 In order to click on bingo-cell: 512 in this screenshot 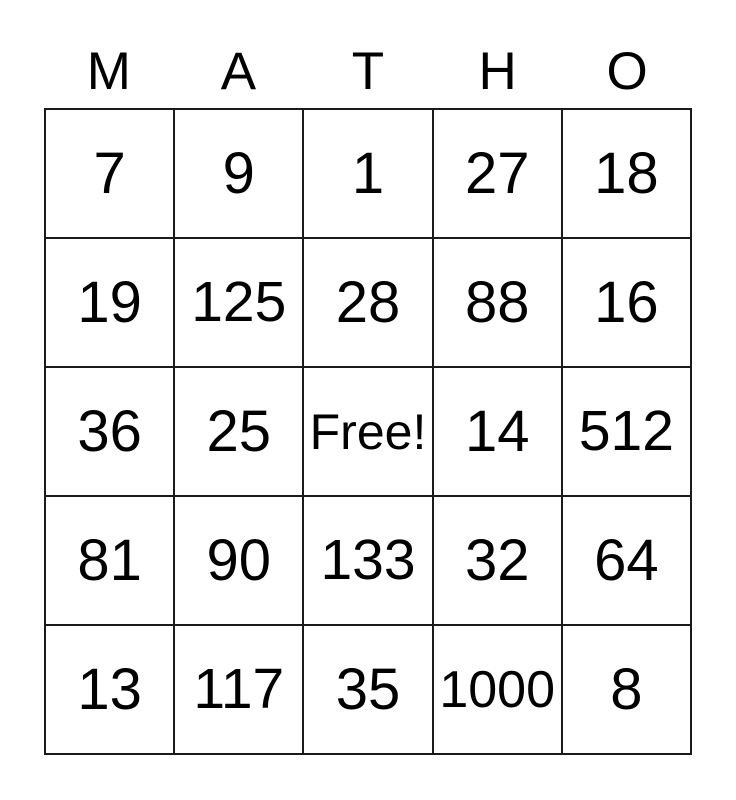, I will do `click(627, 432)`.